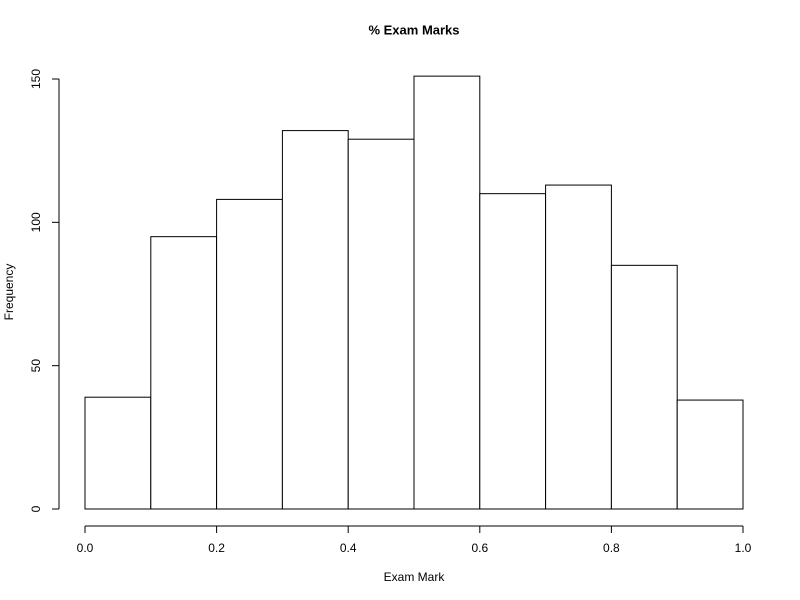 The width and height of the screenshot is (800, 600). Describe the element at coordinates (36, 222) in the screenshot. I see `y-tick-label: 100` at that location.